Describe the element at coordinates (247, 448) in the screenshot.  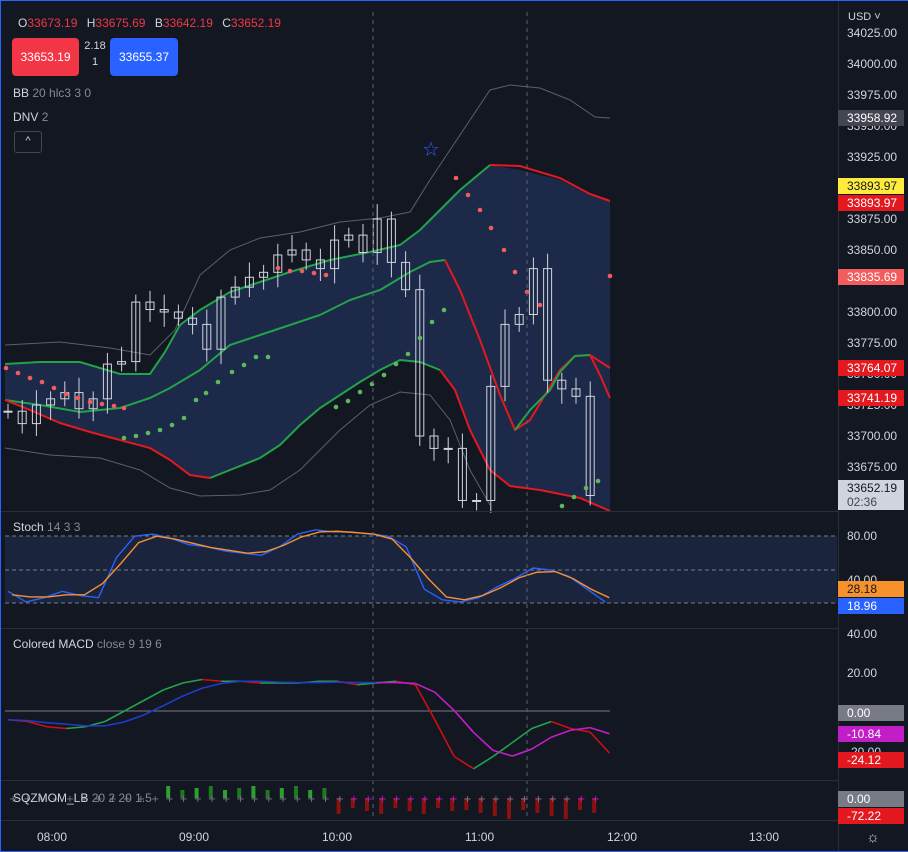
I see `bb-outer-lower` at that location.